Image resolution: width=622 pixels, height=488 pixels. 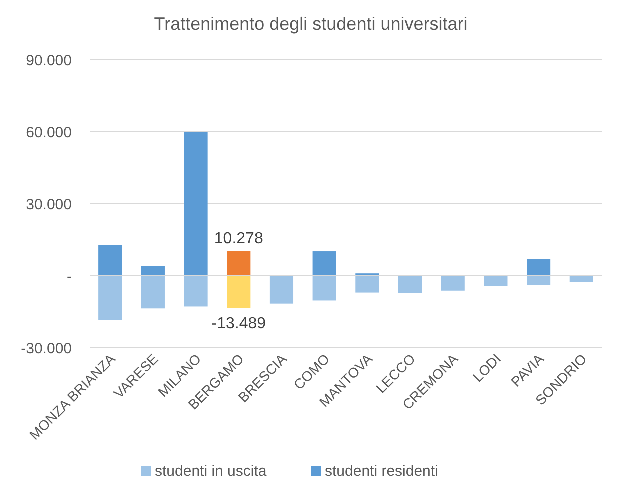 I want to click on data-label: 10.278, so click(x=239, y=239).